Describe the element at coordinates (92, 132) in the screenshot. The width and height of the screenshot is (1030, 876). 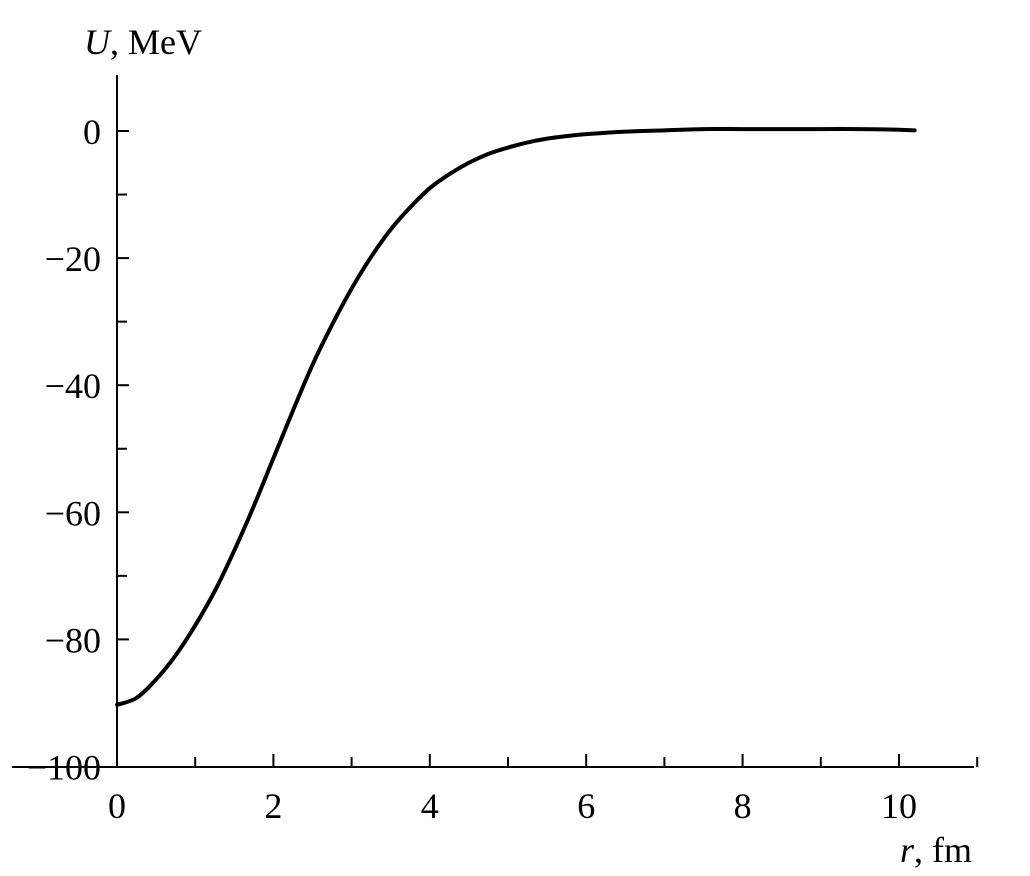
I see `y-tick-label: 0` at that location.